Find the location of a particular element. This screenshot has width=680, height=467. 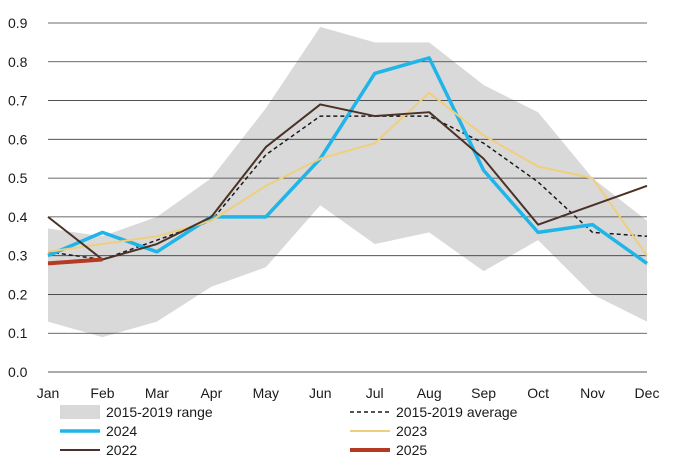

y-tick-label: 0.9 is located at coordinates (18, 23).